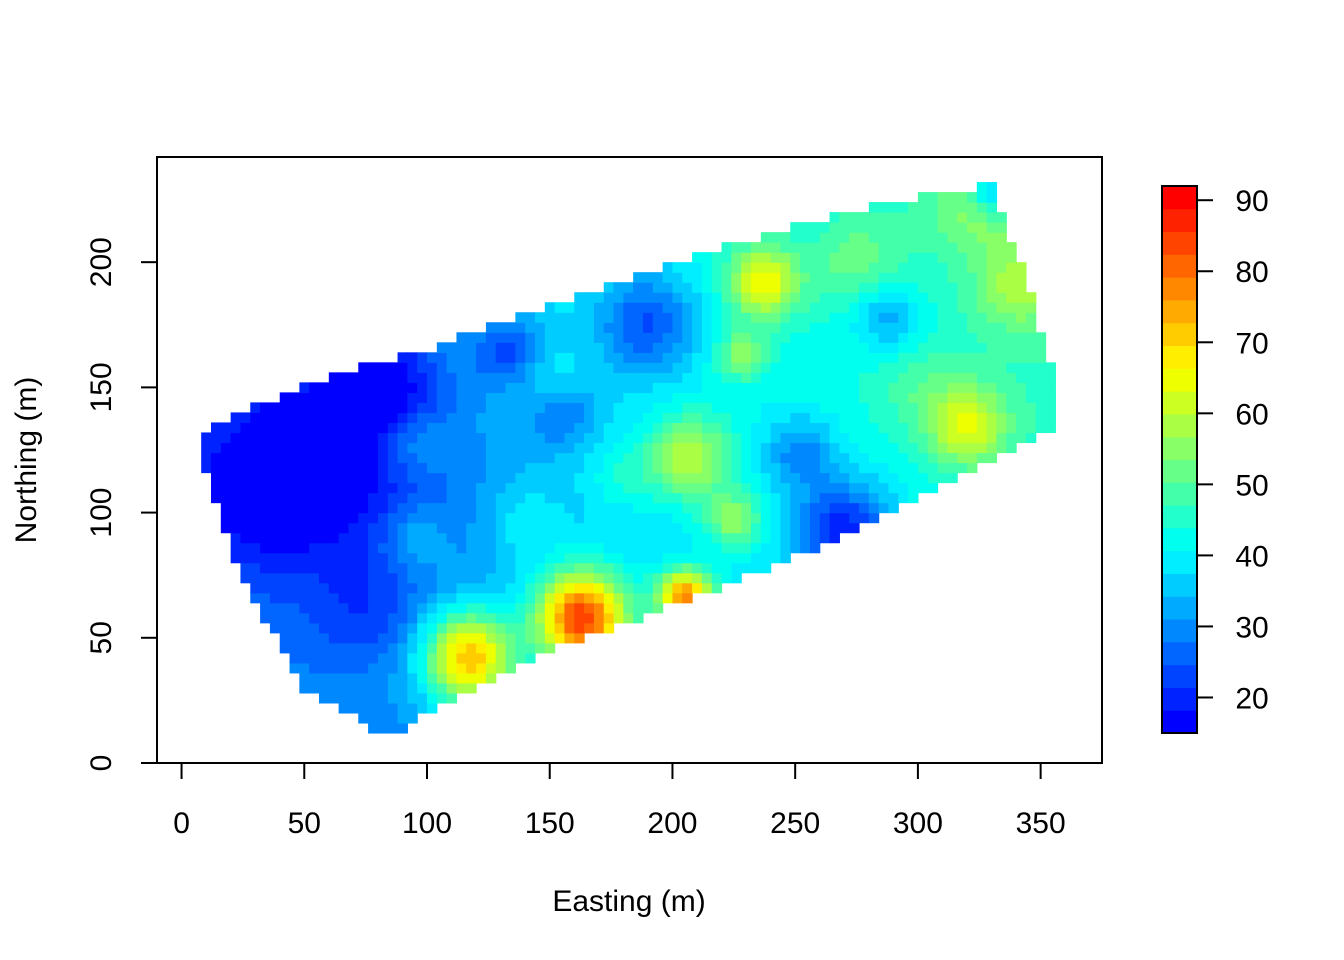  I want to click on colorbar-tick-label: 30, so click(1251, 627).